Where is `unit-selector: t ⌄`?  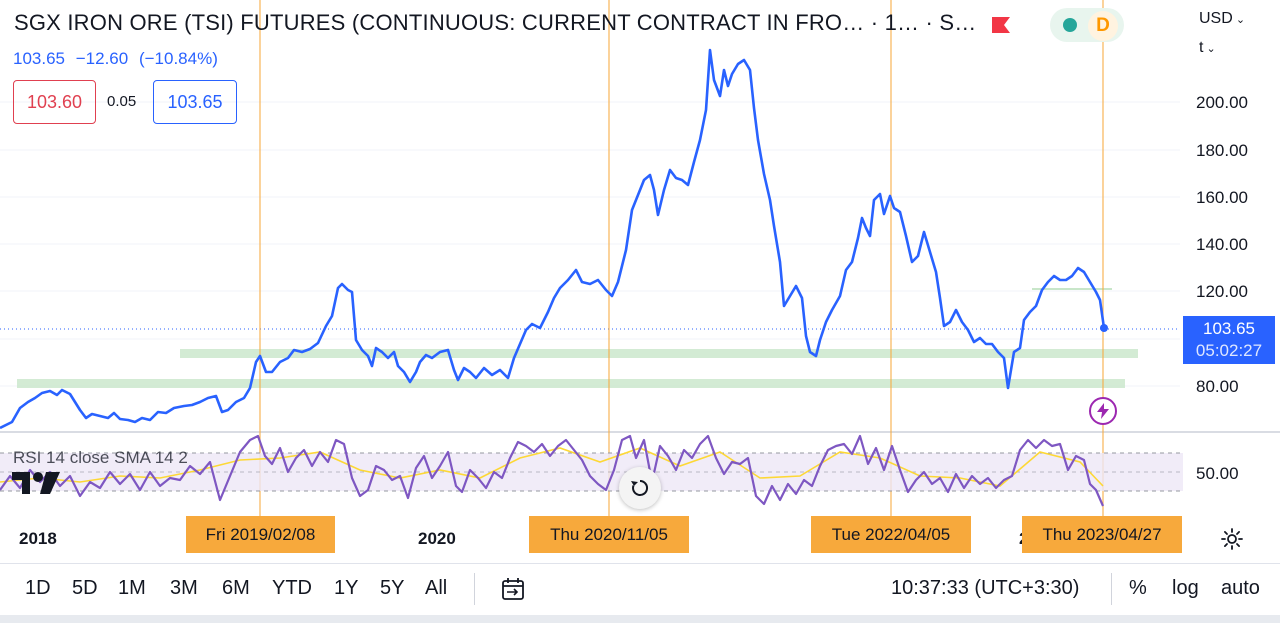 unit-selector: t ⌄ is located at coordinates (1207, 48).